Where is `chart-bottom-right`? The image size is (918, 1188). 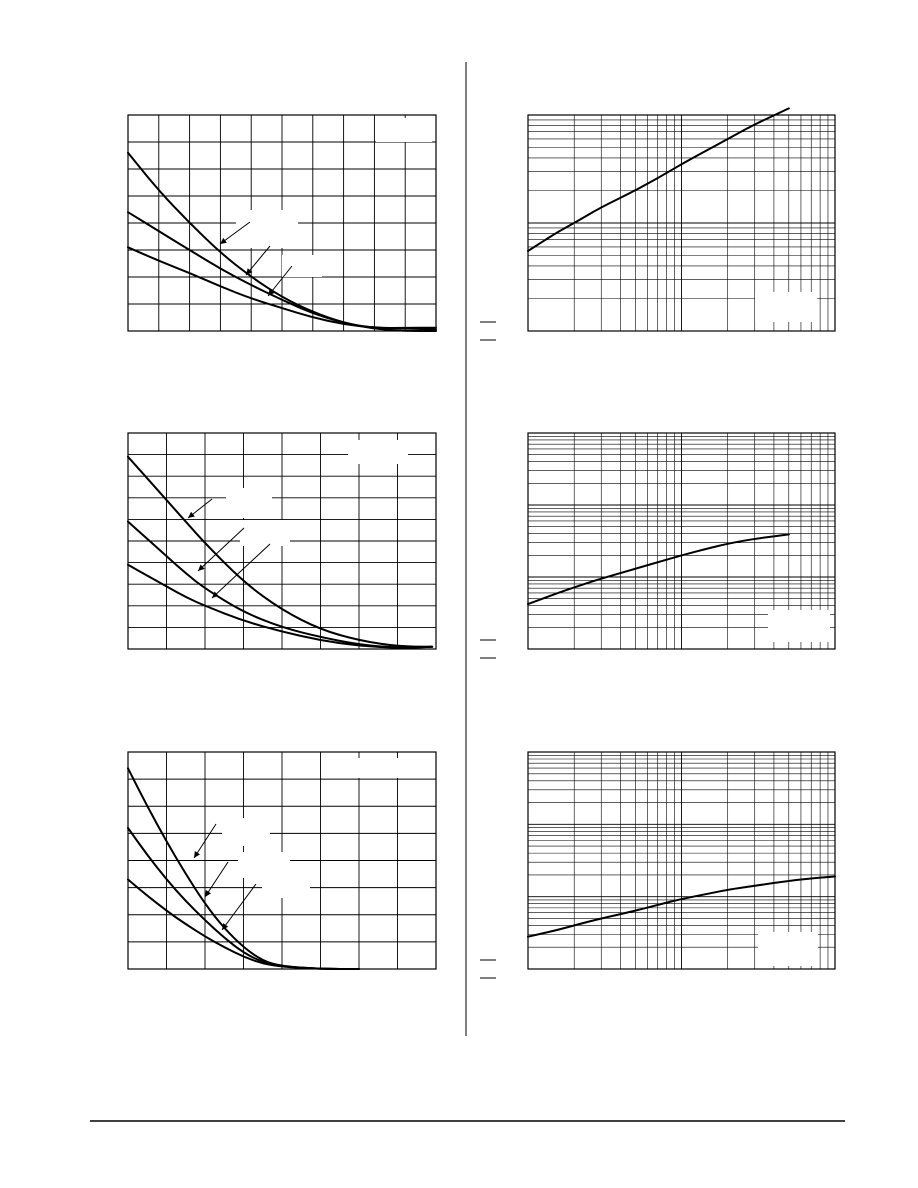 chart-bottom-right is located at coordinates (658, 865).